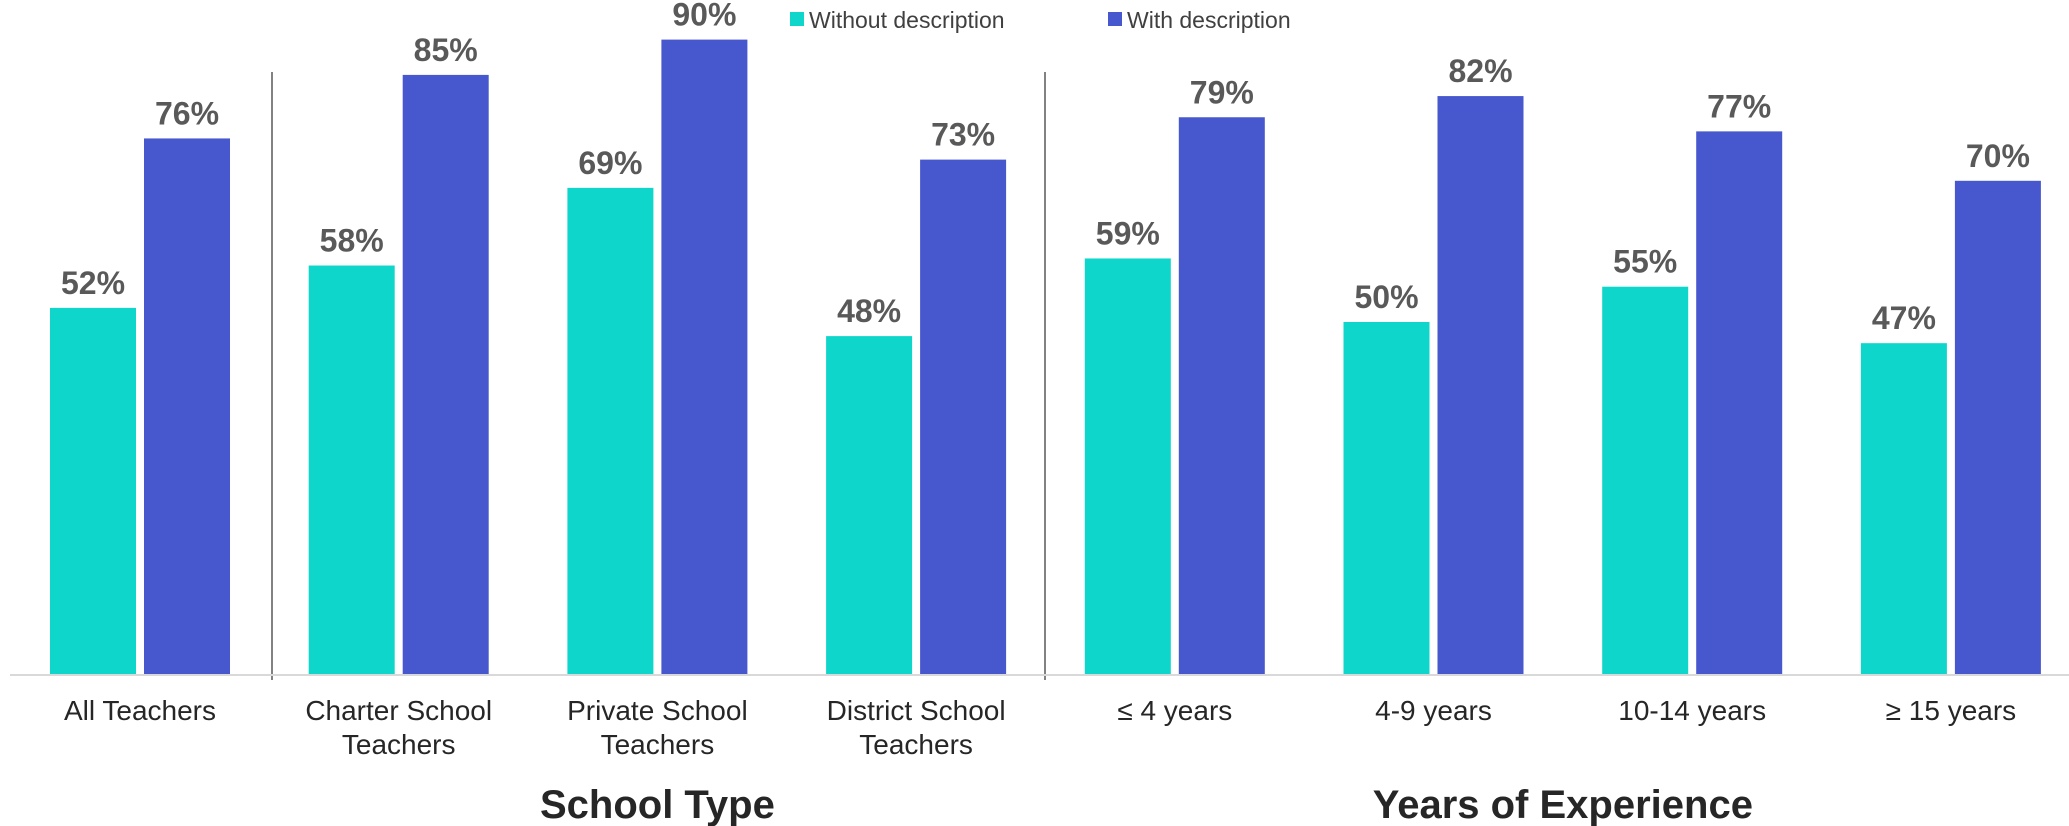 The width and height of the screenshot is (2069, 826). Describe the element at coordinates (1128, 233) in the screenshot. I see `value-label: 59%` at that location.